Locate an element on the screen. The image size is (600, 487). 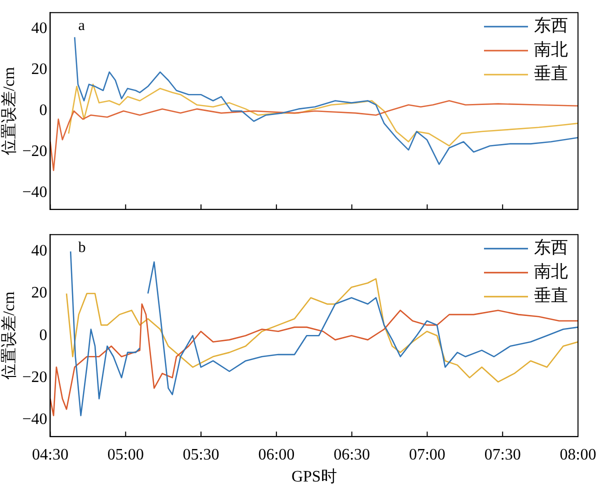
x-tick-label: 07:30 is located at coordinates (502, 455).